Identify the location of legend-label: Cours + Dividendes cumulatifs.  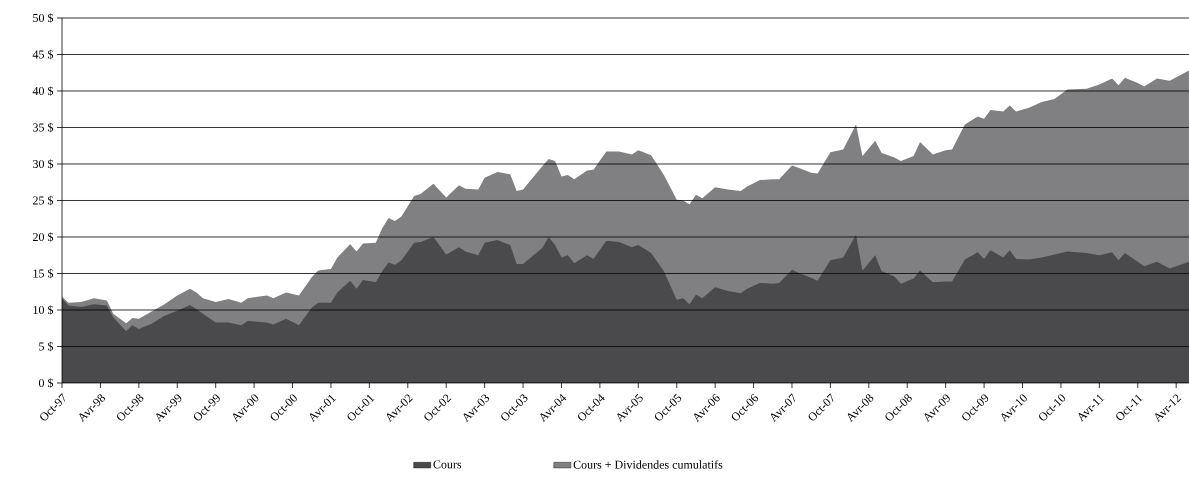
(648, 464).